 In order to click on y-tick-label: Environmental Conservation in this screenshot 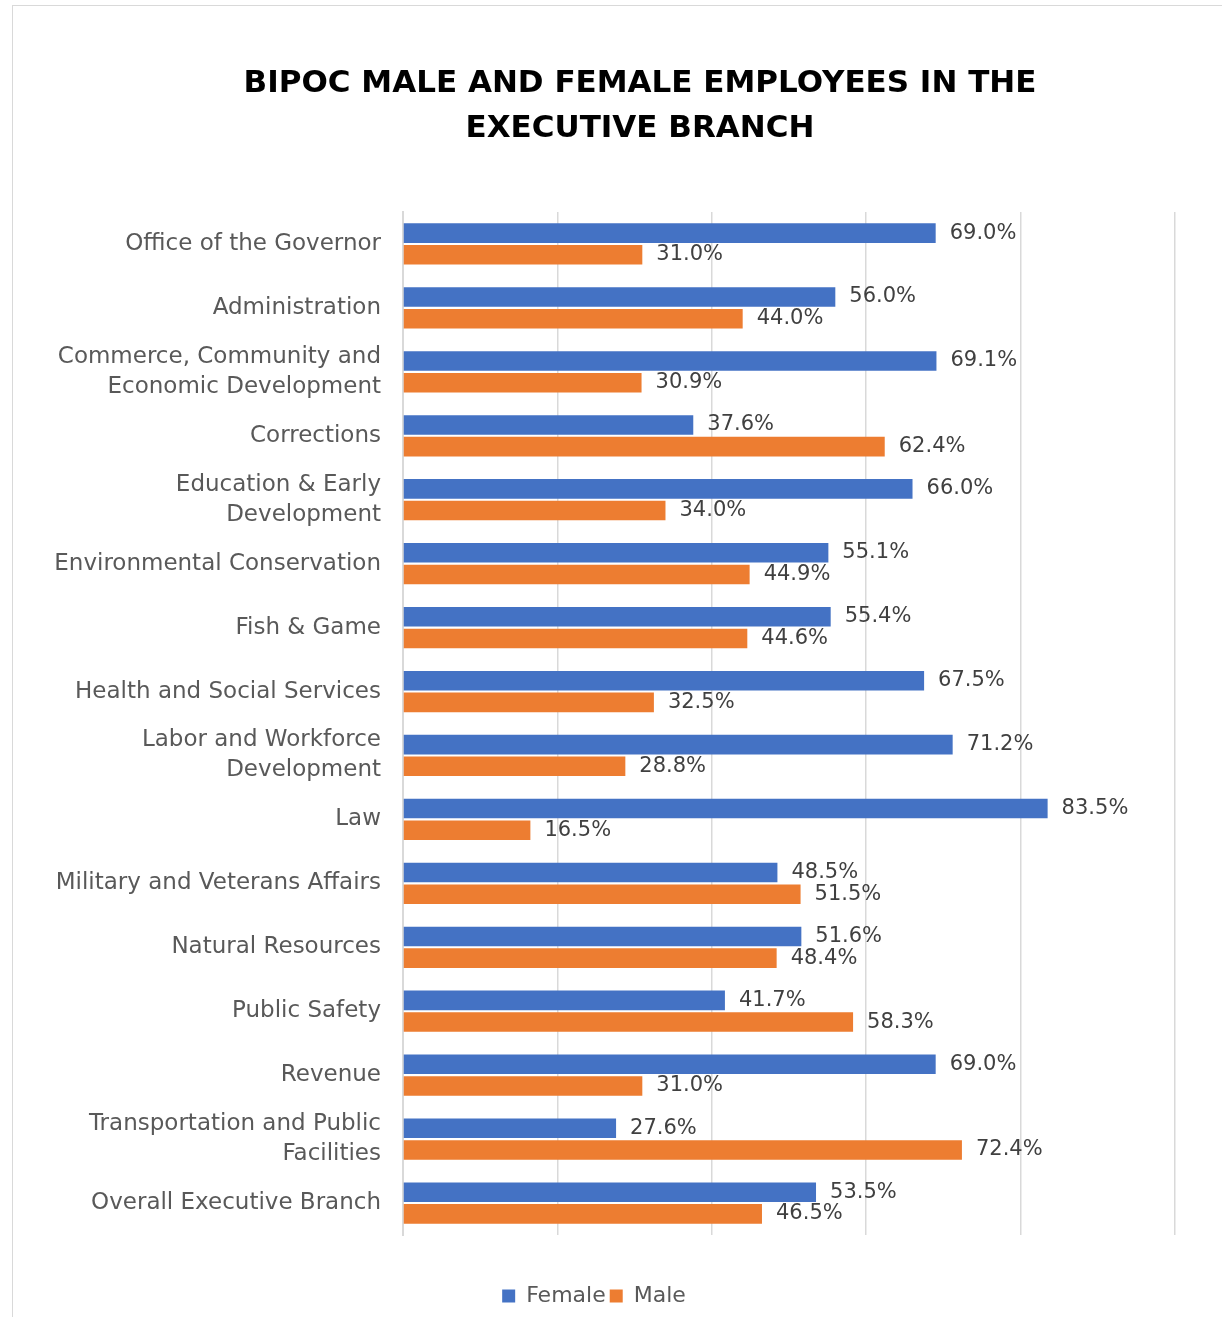, I will do `click(217, 561)`.